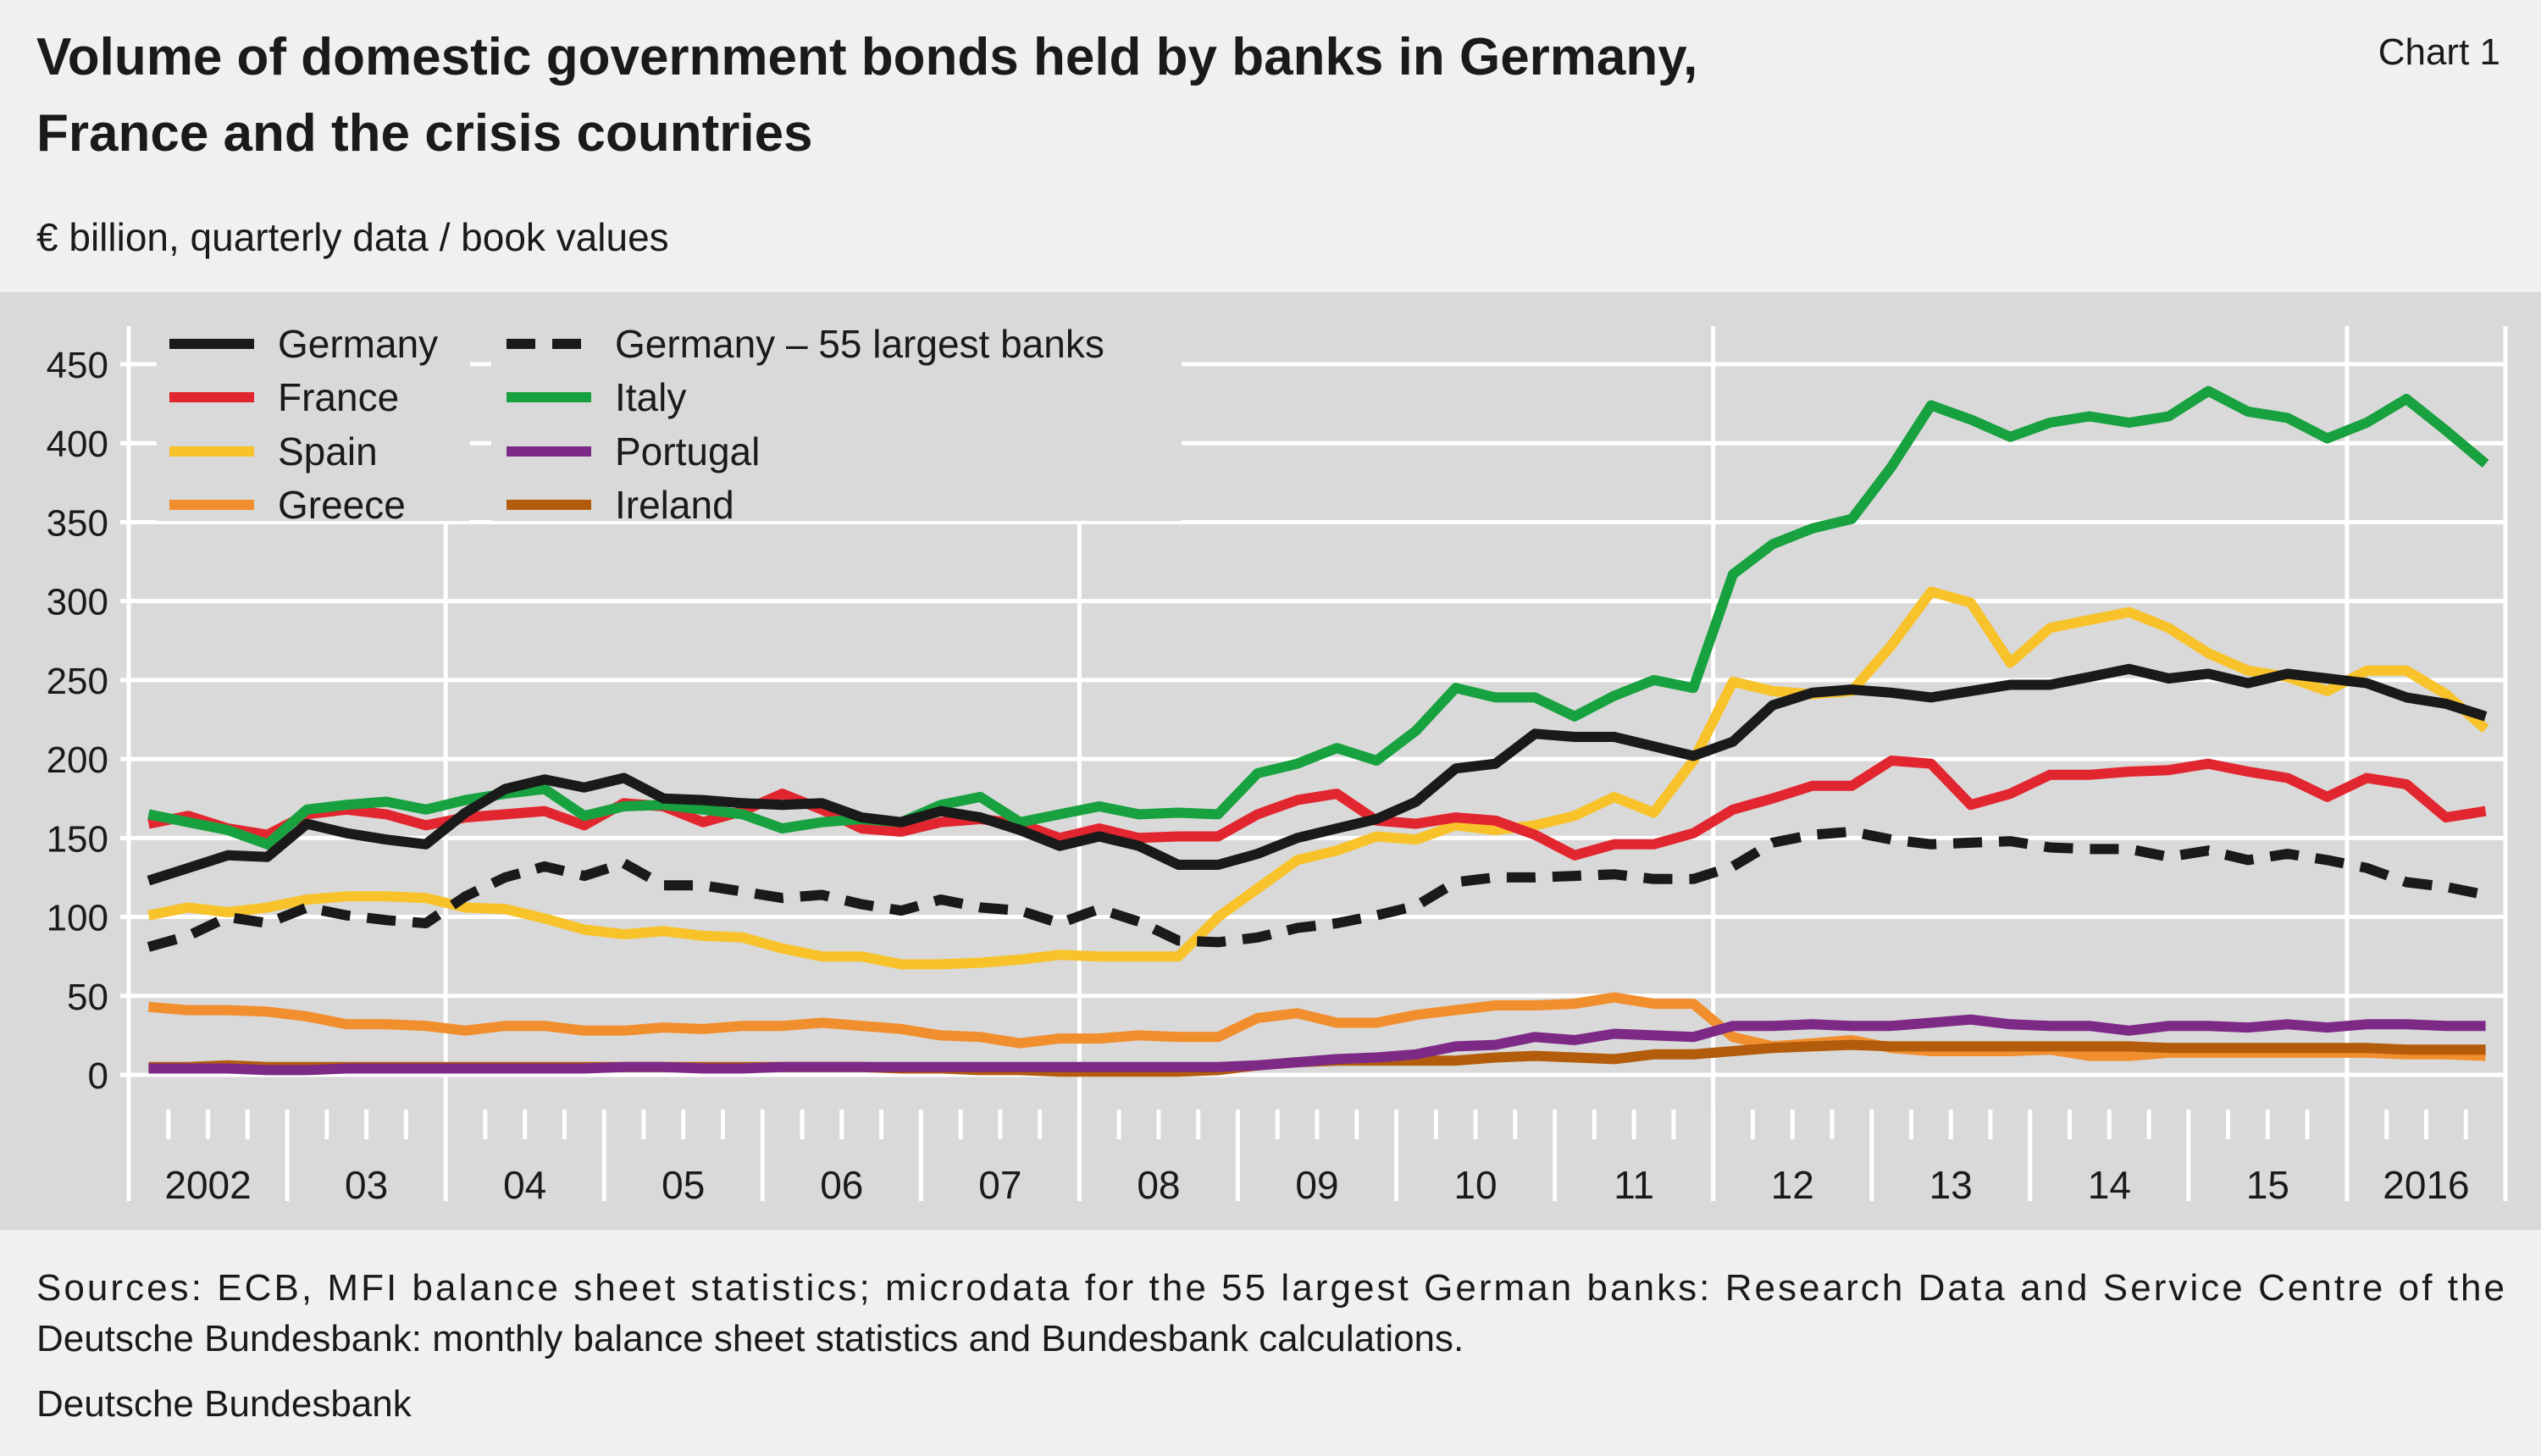 The width and height of the screenshot is (2541, 1456). What do you see at coordinates (77, 839) in the screenshot?
I see `y-tick-label: 150` at bounding box center [77, 839].